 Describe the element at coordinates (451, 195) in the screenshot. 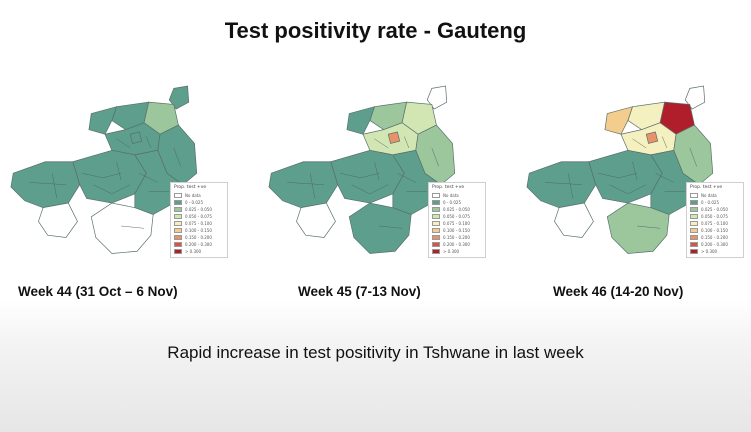

I see `legend-label: No data` at that location.